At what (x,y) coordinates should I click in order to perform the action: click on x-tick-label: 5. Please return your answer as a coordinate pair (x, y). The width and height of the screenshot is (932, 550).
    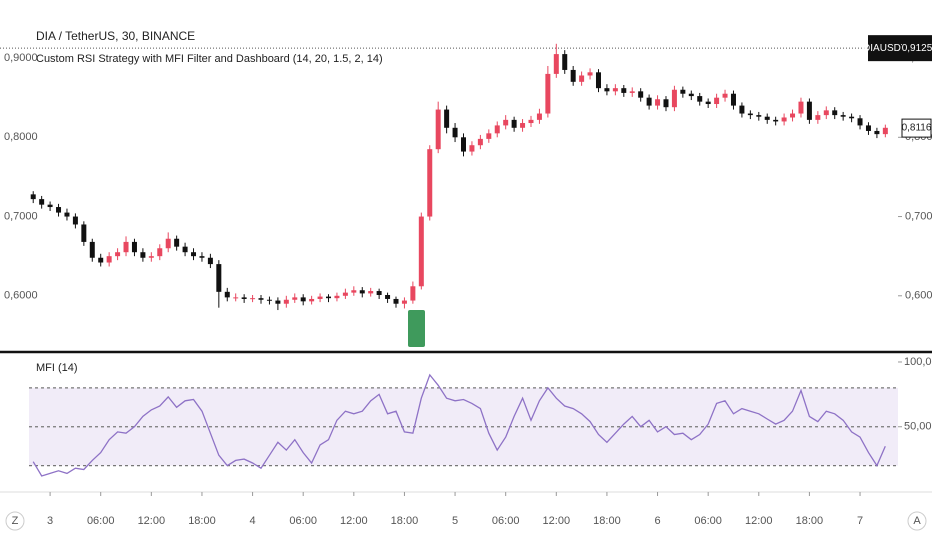
    Looking at the image, I should click on (455, 521).